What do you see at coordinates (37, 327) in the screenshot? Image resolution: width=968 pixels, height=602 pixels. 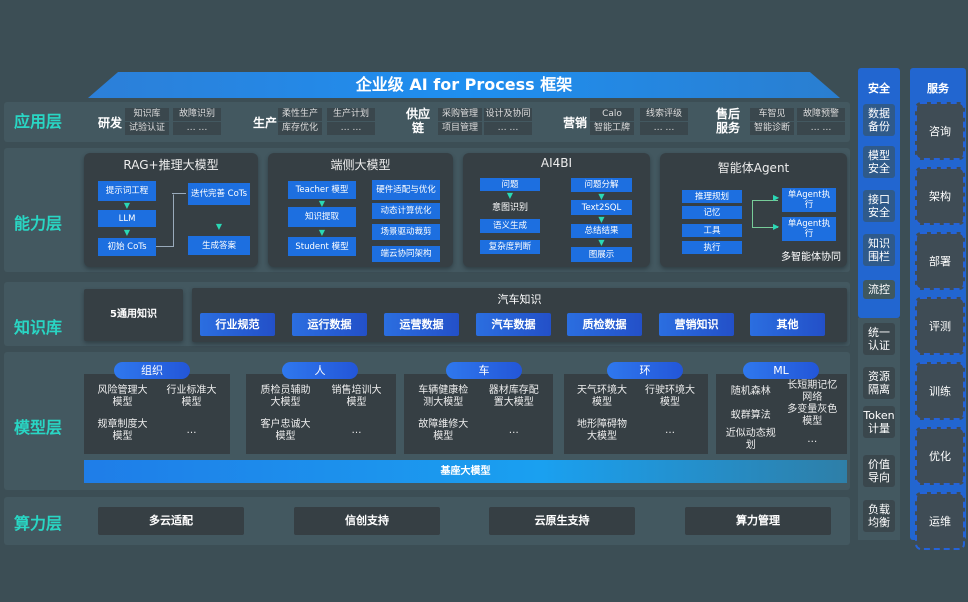 I see `layer-label-knowledge: 知识库` at bounding box center [37, 327].